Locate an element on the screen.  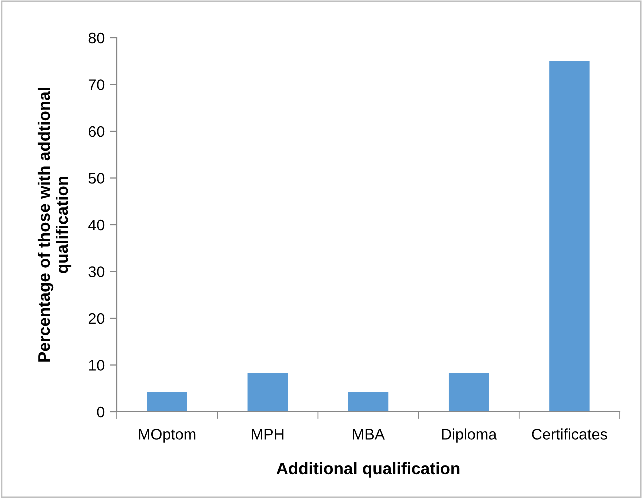
x-tick-label: MPH is located at coordinates (268, 434).